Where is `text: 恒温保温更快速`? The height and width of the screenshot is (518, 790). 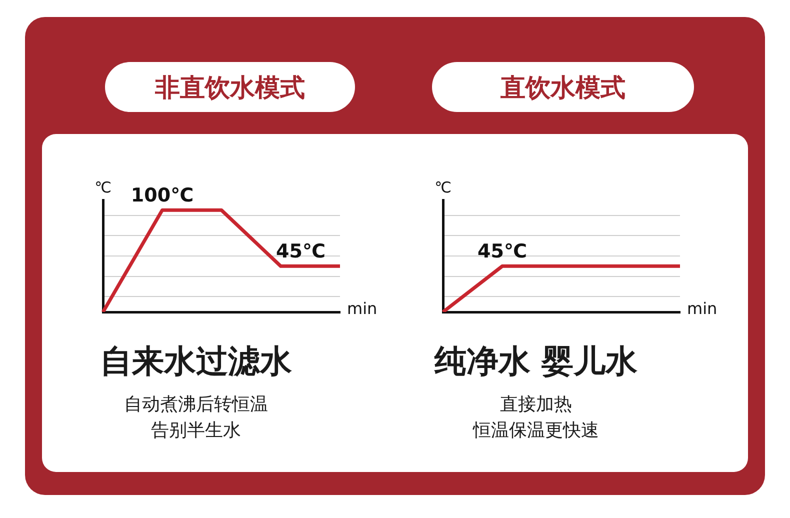 text: 恒温保温更快速 is located at coordinates (536, 430).